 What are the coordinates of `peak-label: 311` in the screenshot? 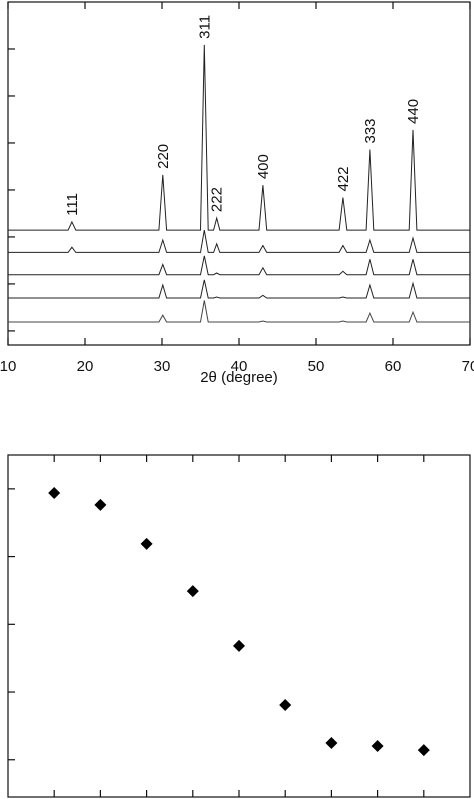 It's located at (204, 27).